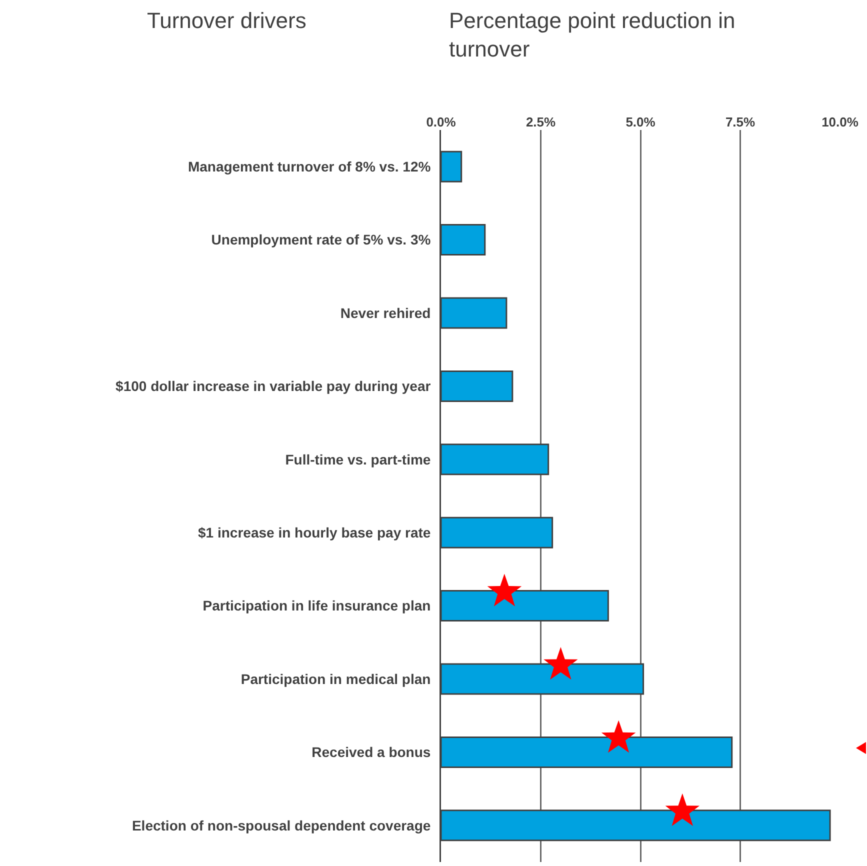 This screenshot has height=866, width=867. What do you see at coordinates (310, 166) in the screenshot?
I see `y-tick-label: Management turnover of 8% vs. 12%` at bounding box center [310, 166].